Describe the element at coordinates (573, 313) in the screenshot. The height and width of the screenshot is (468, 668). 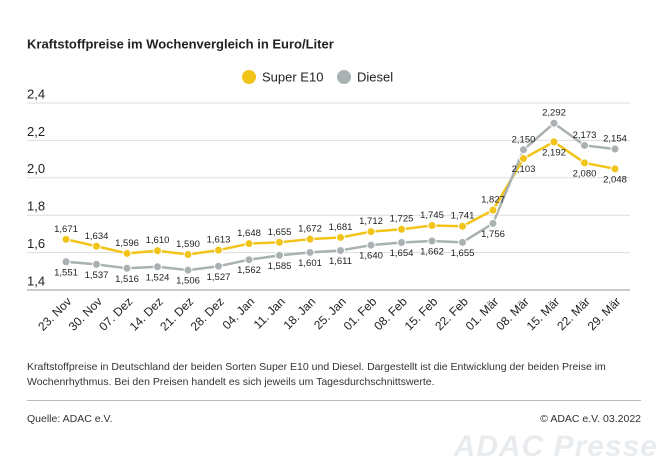
I see `x-tick-label: 22. Mär` at that location.